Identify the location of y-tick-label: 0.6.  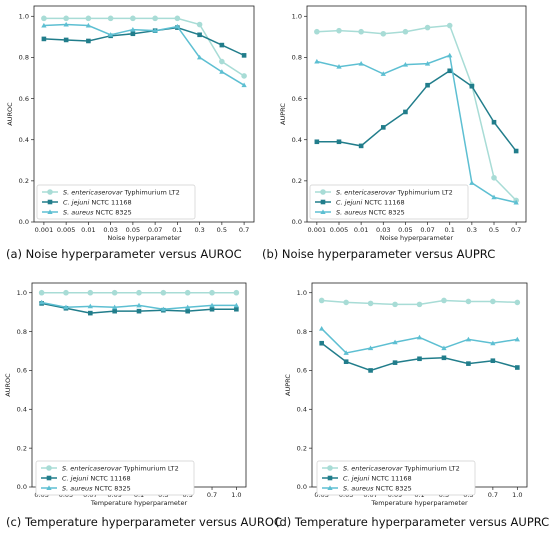
(24, 99).